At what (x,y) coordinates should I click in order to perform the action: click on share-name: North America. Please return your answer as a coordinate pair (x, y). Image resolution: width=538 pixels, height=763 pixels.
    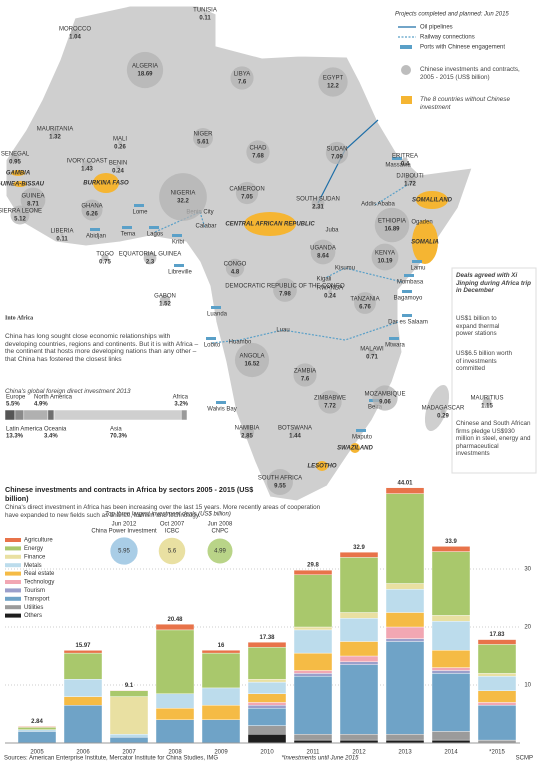
    Looking at the image, I should click on (53, 398).